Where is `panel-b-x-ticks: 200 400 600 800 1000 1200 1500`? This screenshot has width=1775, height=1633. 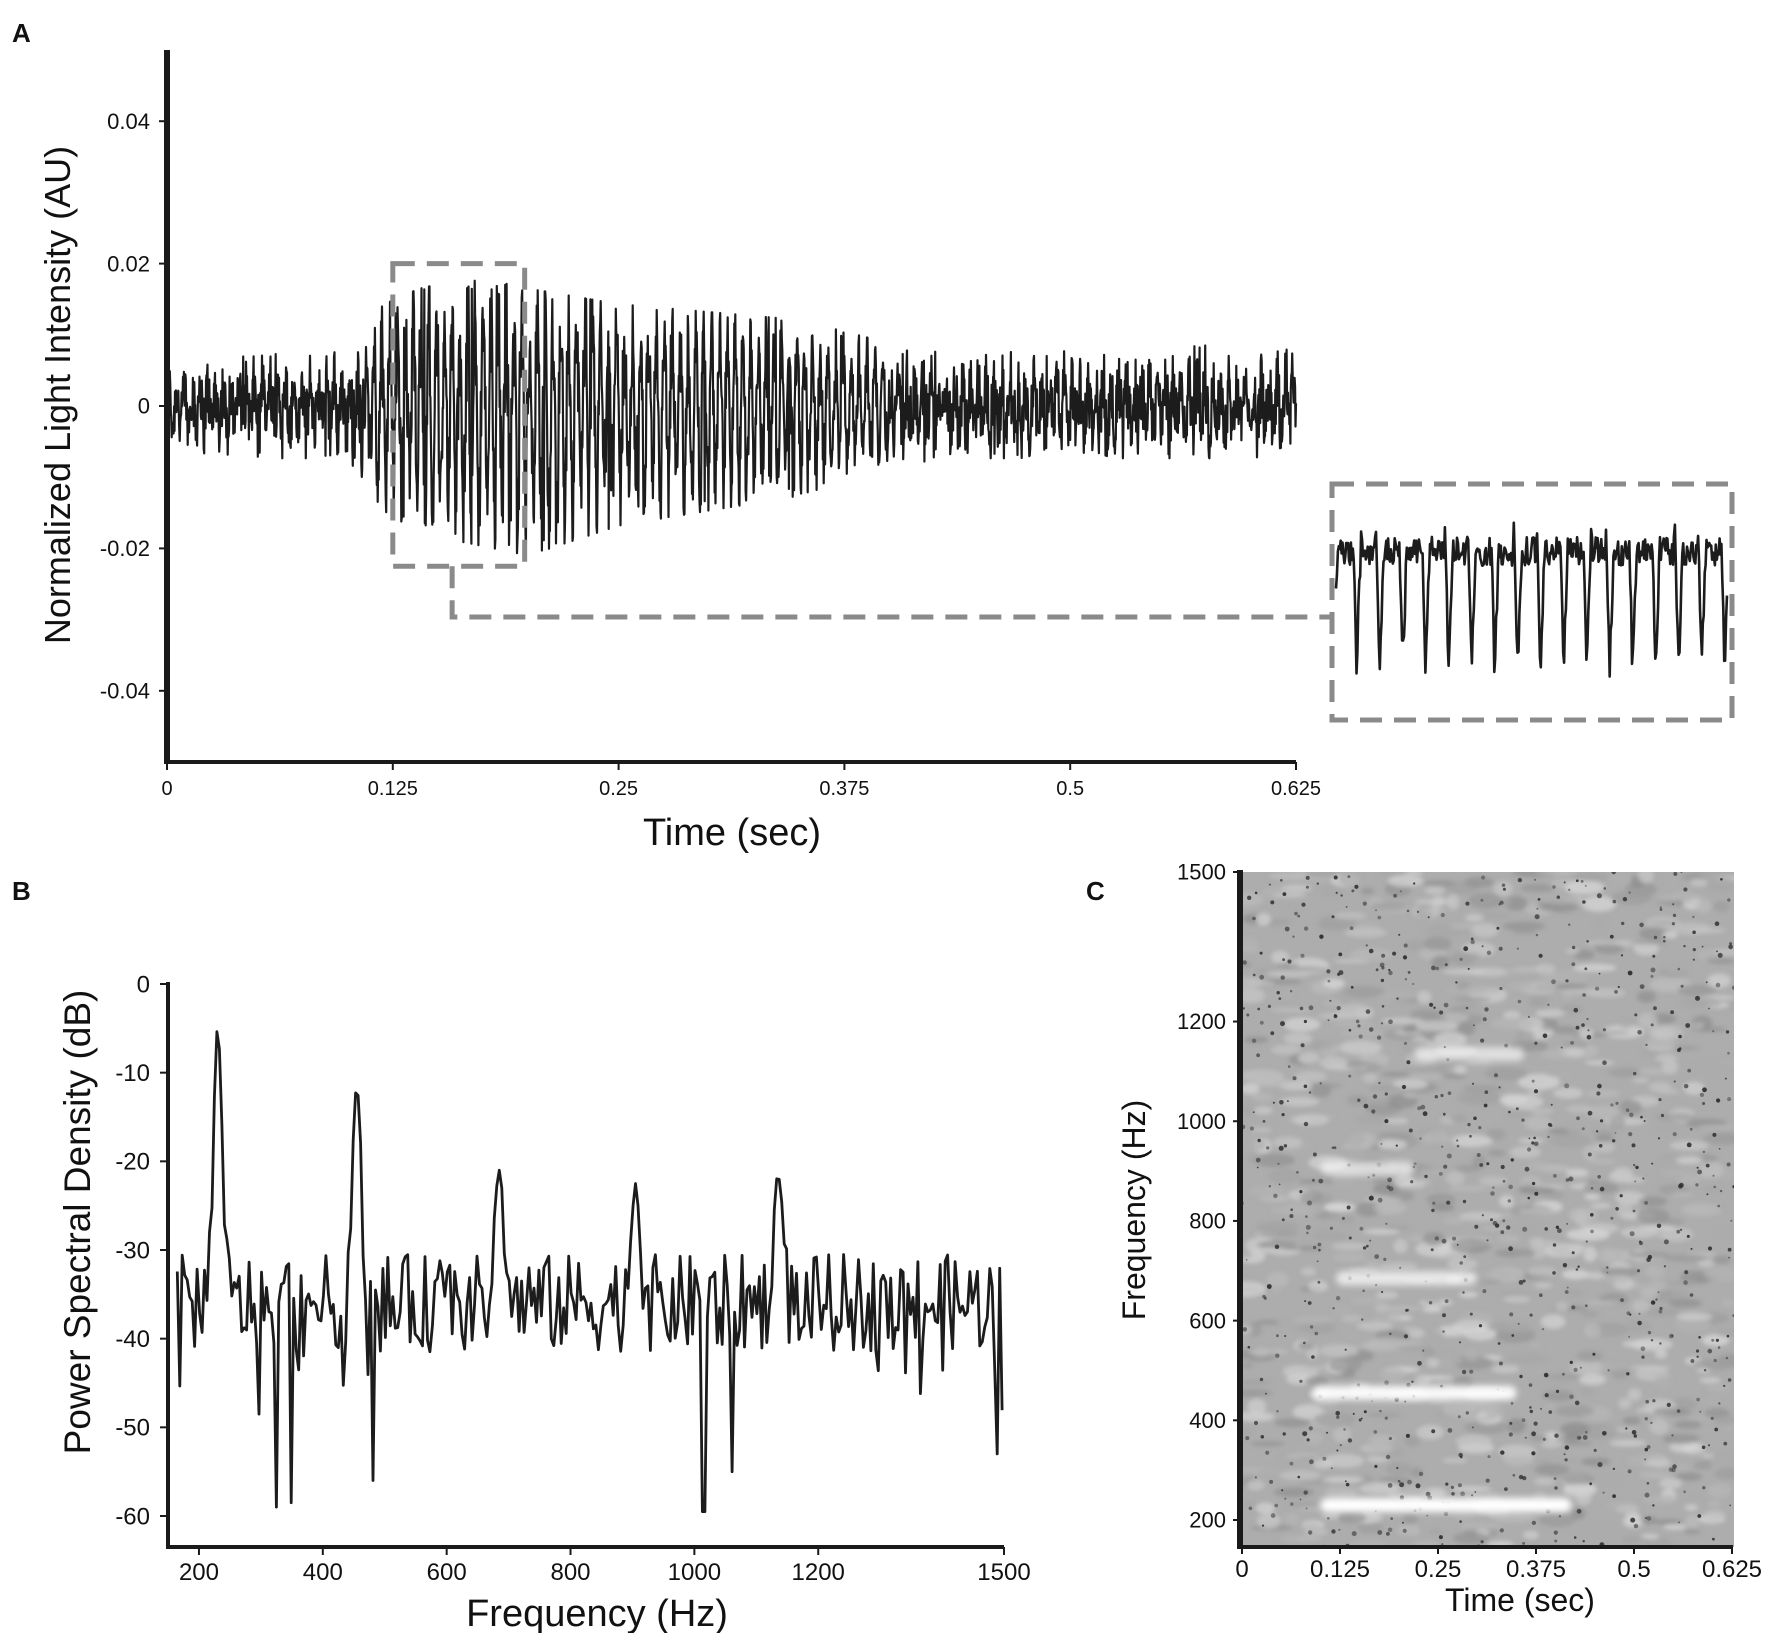 panel-b-x-ticks: 200 400 600 800 1000 1200 1500 is located at coordinates (605, 1566).